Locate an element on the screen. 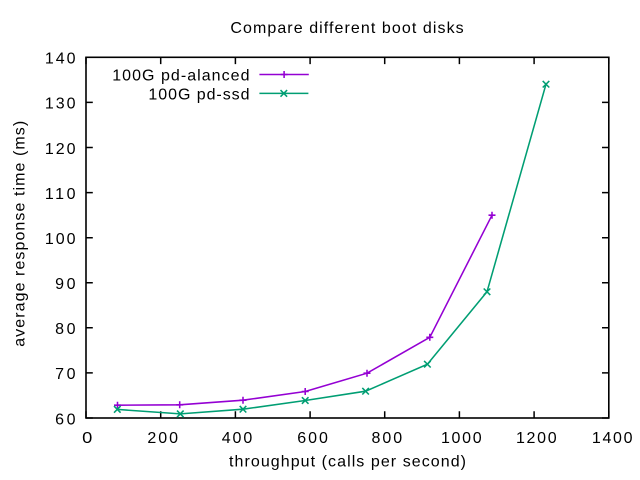 The width and height of the screenshot is (640, 480). svg-text: 100 is located at coordinates (60, 239).